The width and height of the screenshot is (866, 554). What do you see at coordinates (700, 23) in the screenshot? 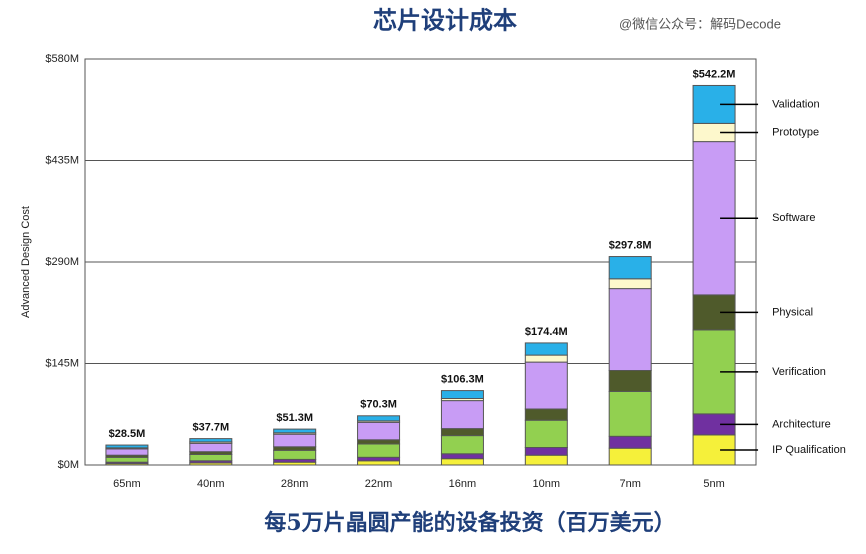
I see `watermark: @微信公众号：解码Decode` at bounding box center [700, 23].